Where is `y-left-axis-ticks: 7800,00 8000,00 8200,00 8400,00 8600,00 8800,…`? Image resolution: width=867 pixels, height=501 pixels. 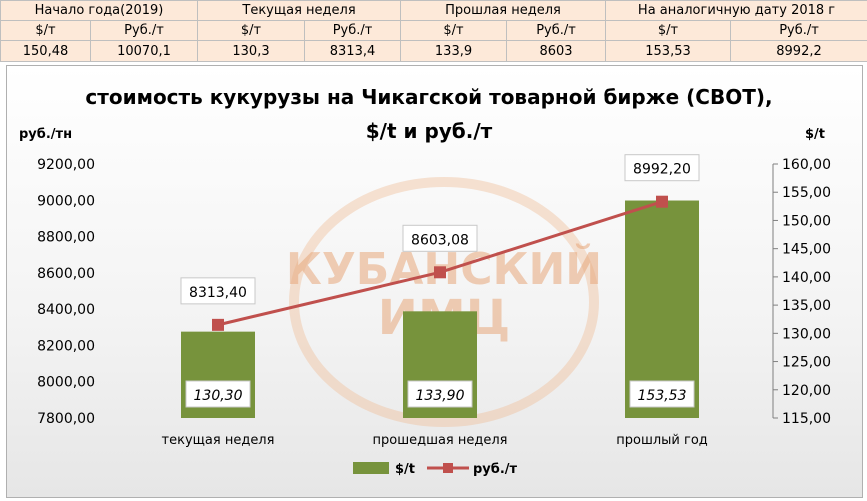
y-left-axis-ticks: 7800,00 8000,00 8200,00 8400,00 8600,00 8800,… is located at coordinates (66, 292).